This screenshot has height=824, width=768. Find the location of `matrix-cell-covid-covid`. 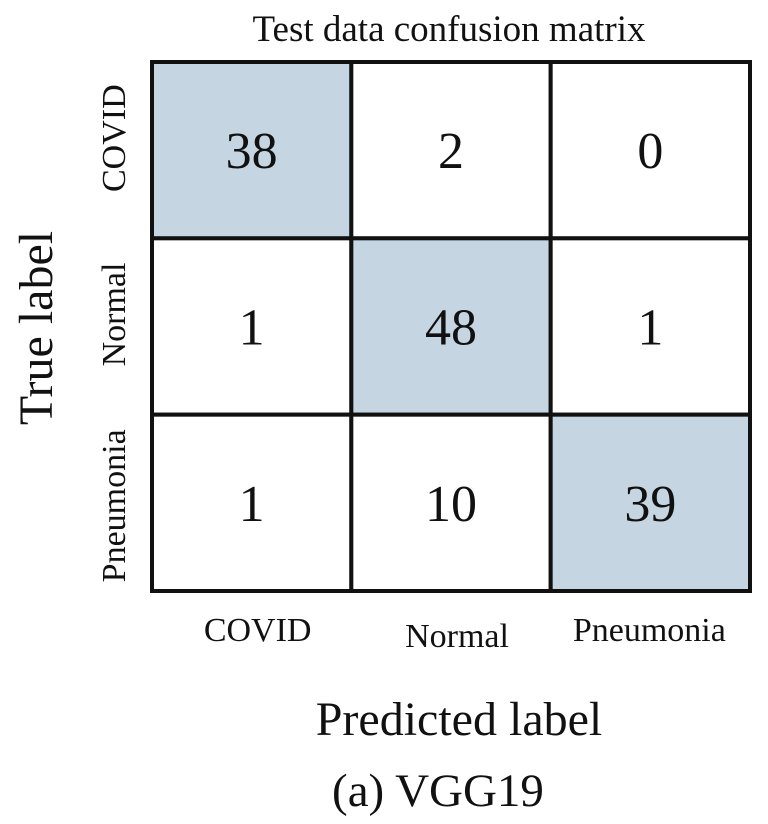

matrix-cell-covid-covid is located at coordinates (252, 150).